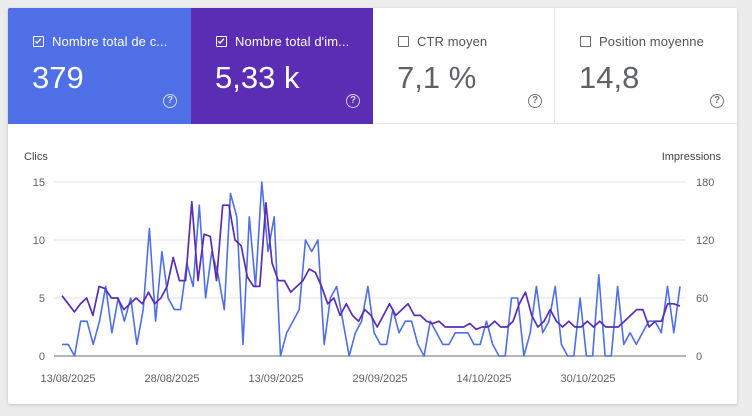 The width and height of the screenshot is (752, 416). I want to click on metric-label: CTR moyen, so click(452, 41).